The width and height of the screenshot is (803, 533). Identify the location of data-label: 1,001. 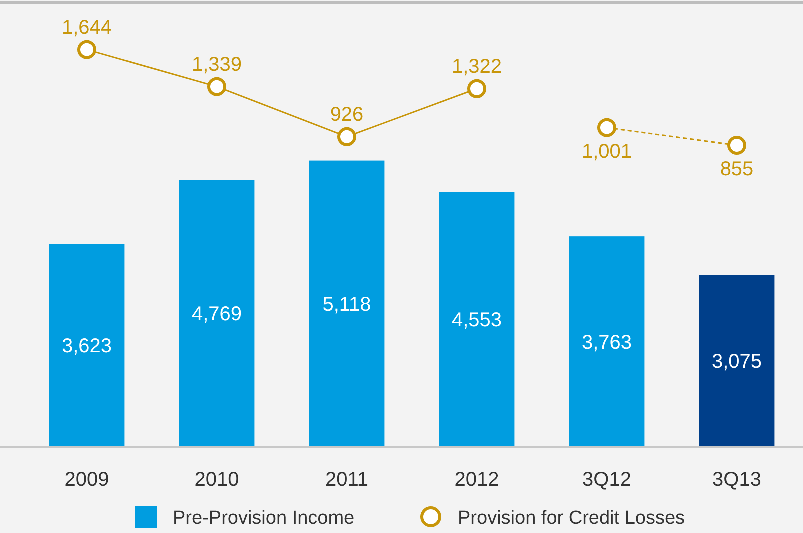
(607, 151).